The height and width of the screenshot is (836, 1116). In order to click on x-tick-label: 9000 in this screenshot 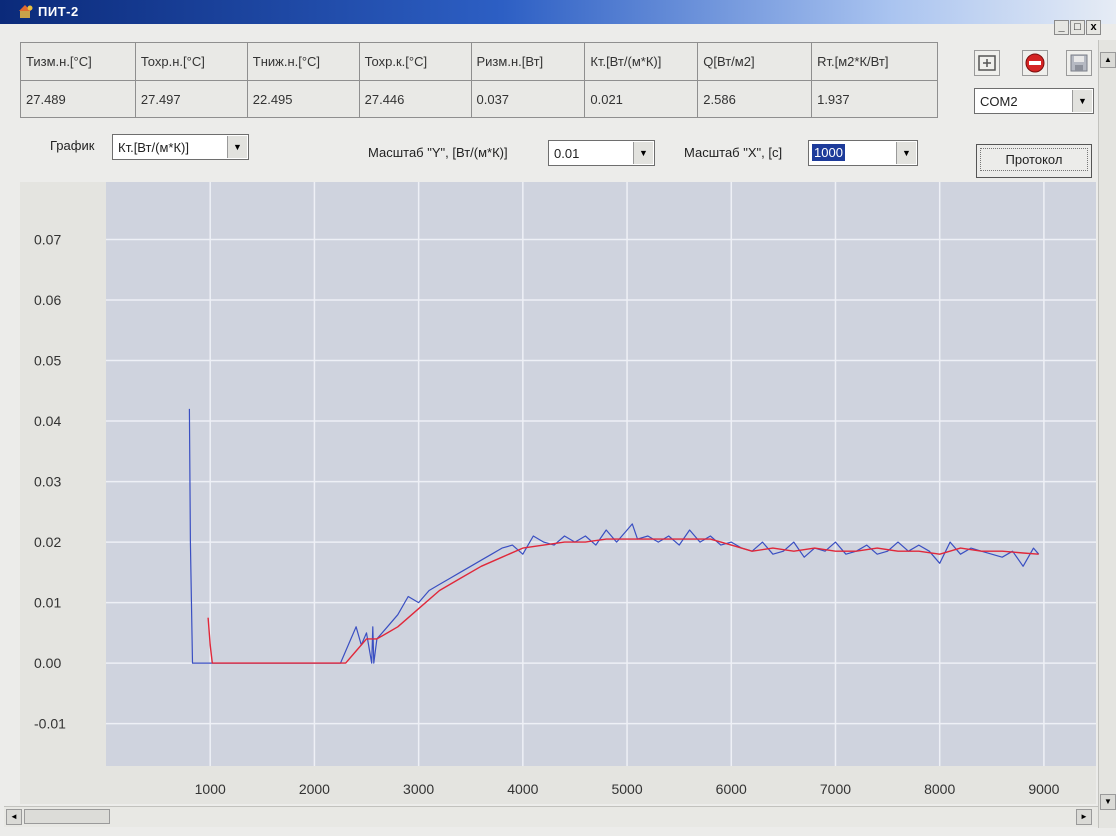, I will do `click(1043, 789)`.